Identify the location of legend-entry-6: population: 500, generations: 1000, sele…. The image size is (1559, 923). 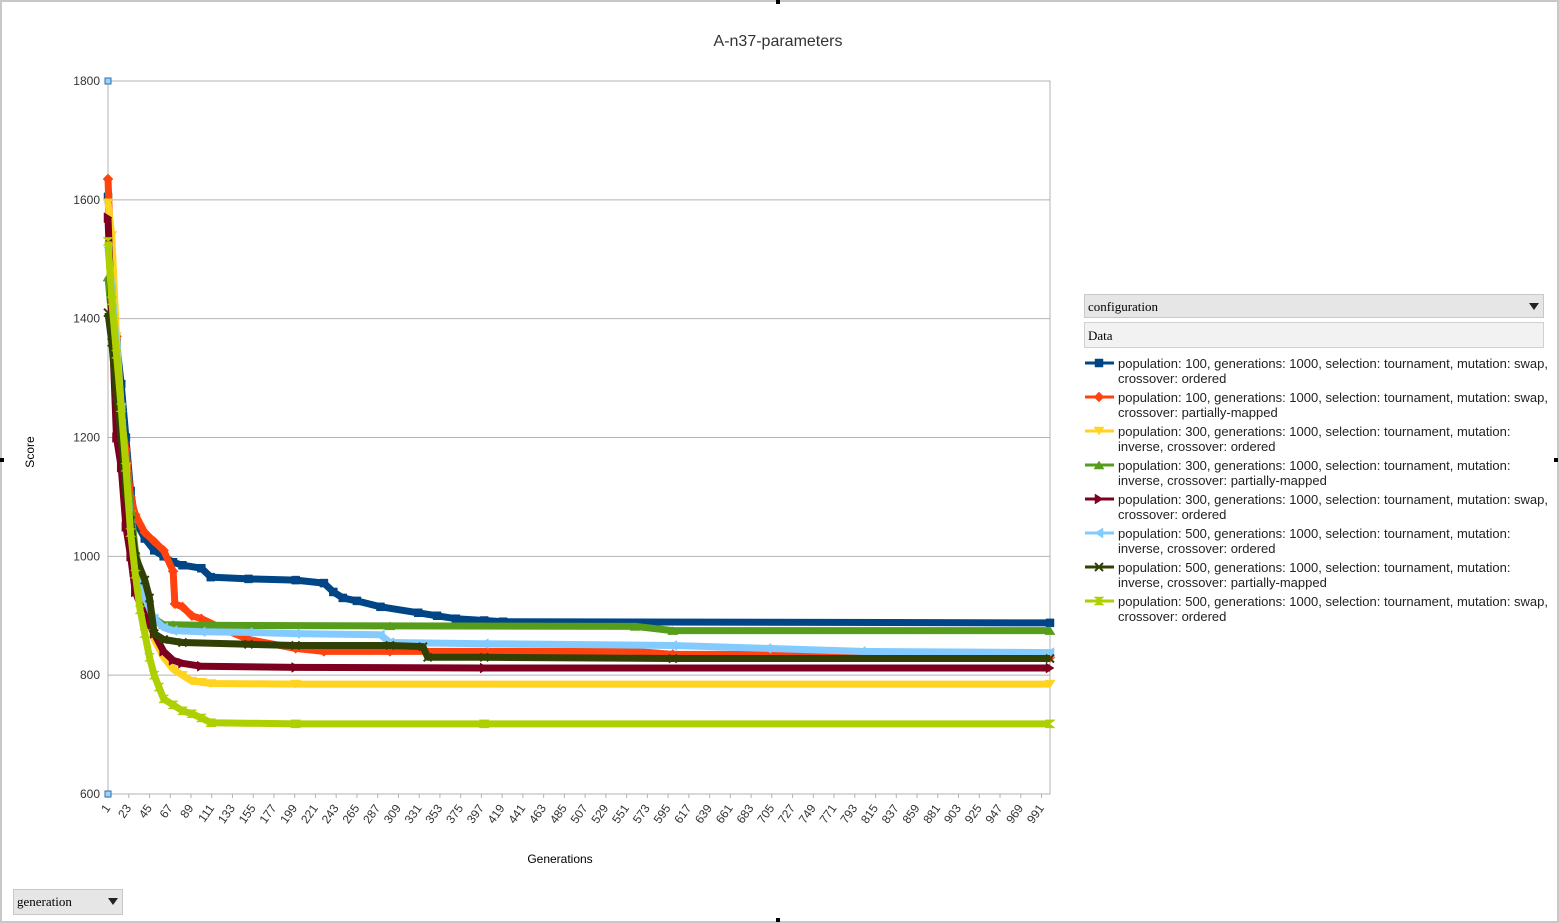
(1314, 543).